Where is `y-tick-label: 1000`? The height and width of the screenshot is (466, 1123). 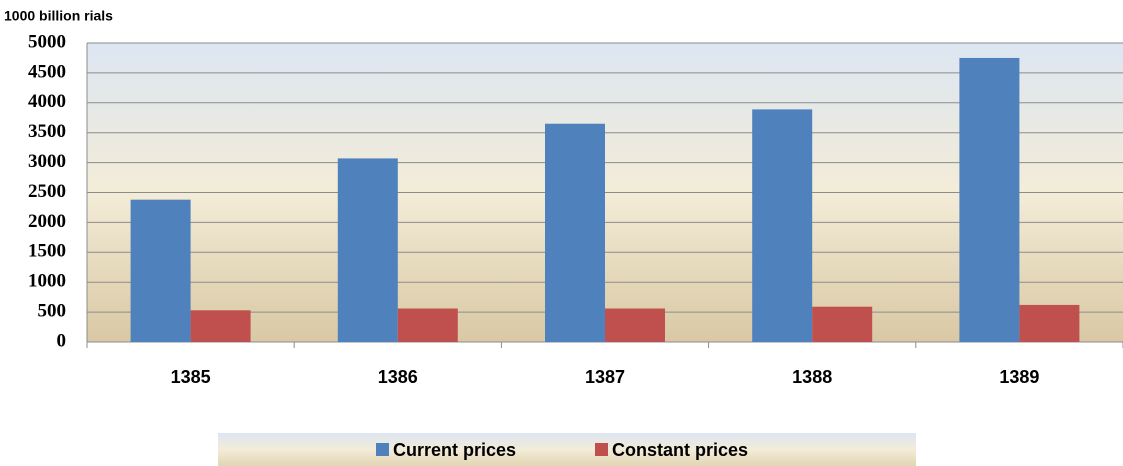
y-tick-label: 1000 is located at coordinates (47, 281).